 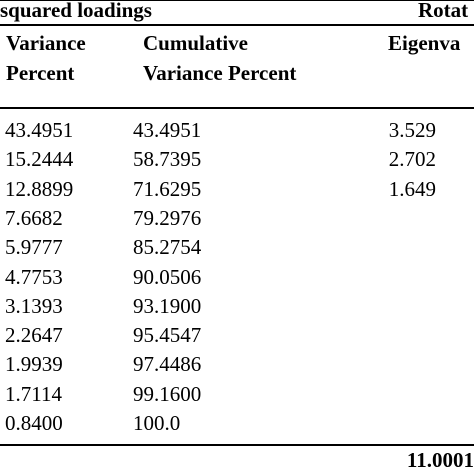 What do you see at coordinates (39, 189) in the screenshot?
I see `cell-variance-percent: 12.8899` at bounding box center [39, 189].